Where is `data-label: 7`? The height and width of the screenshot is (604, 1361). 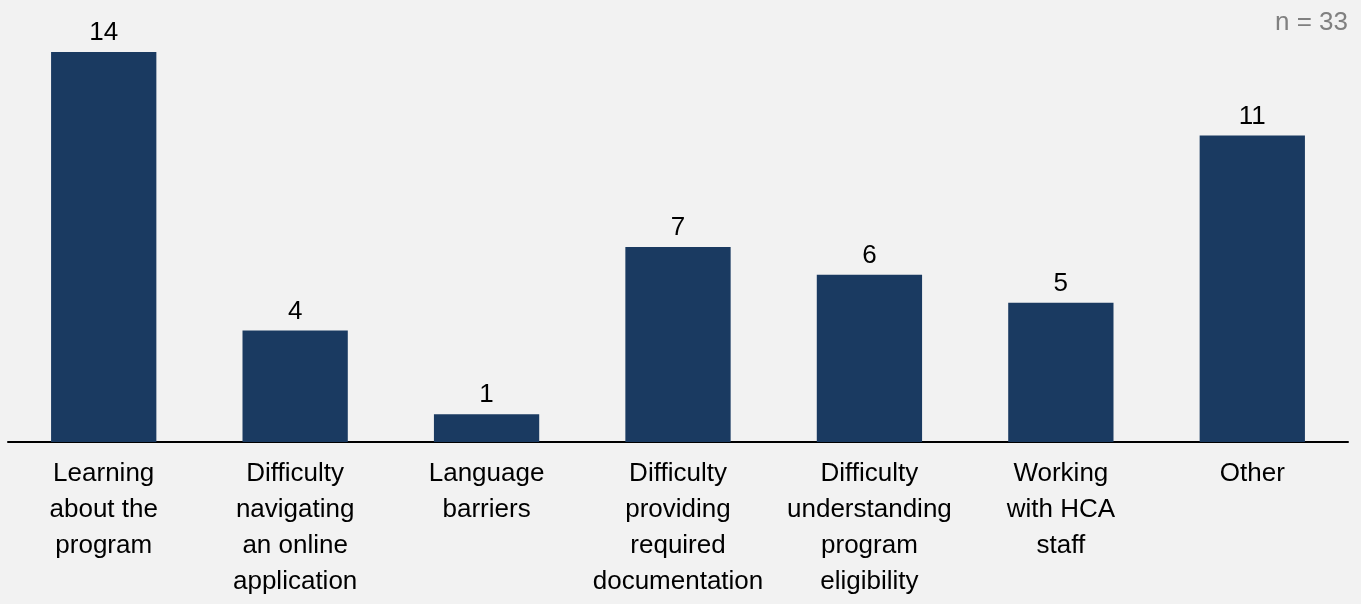
data-label: 7 is located at coordinates (678, 226).